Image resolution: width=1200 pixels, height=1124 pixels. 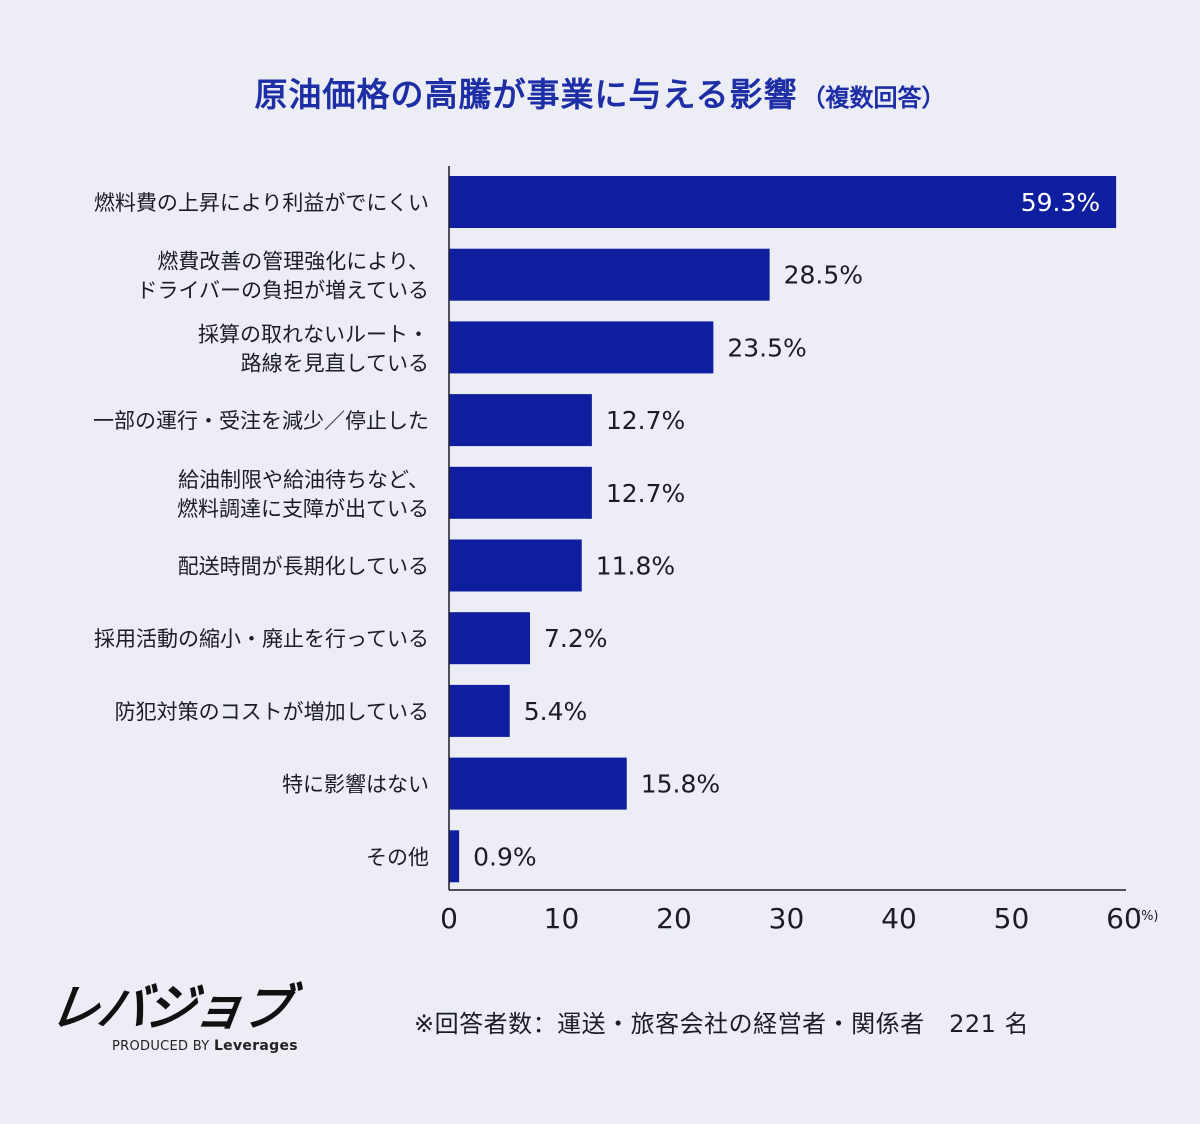 What do you see at coordinates (873, 98) in the screenshot?
I see `chart-title-sub: （複数回答）` at bounding box center [873, 98].